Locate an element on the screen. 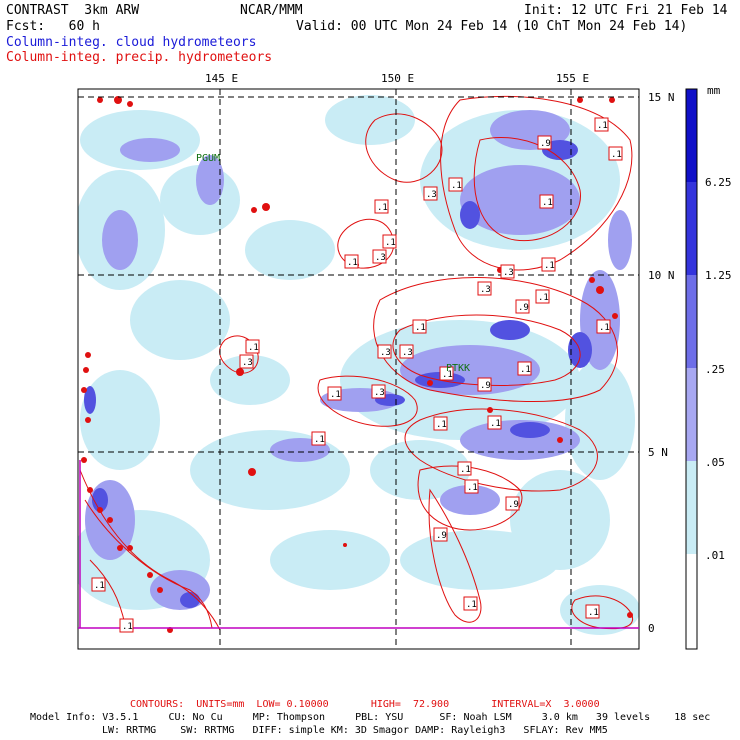  lon-label-145: 145 E is located at coordinates (221, 78).